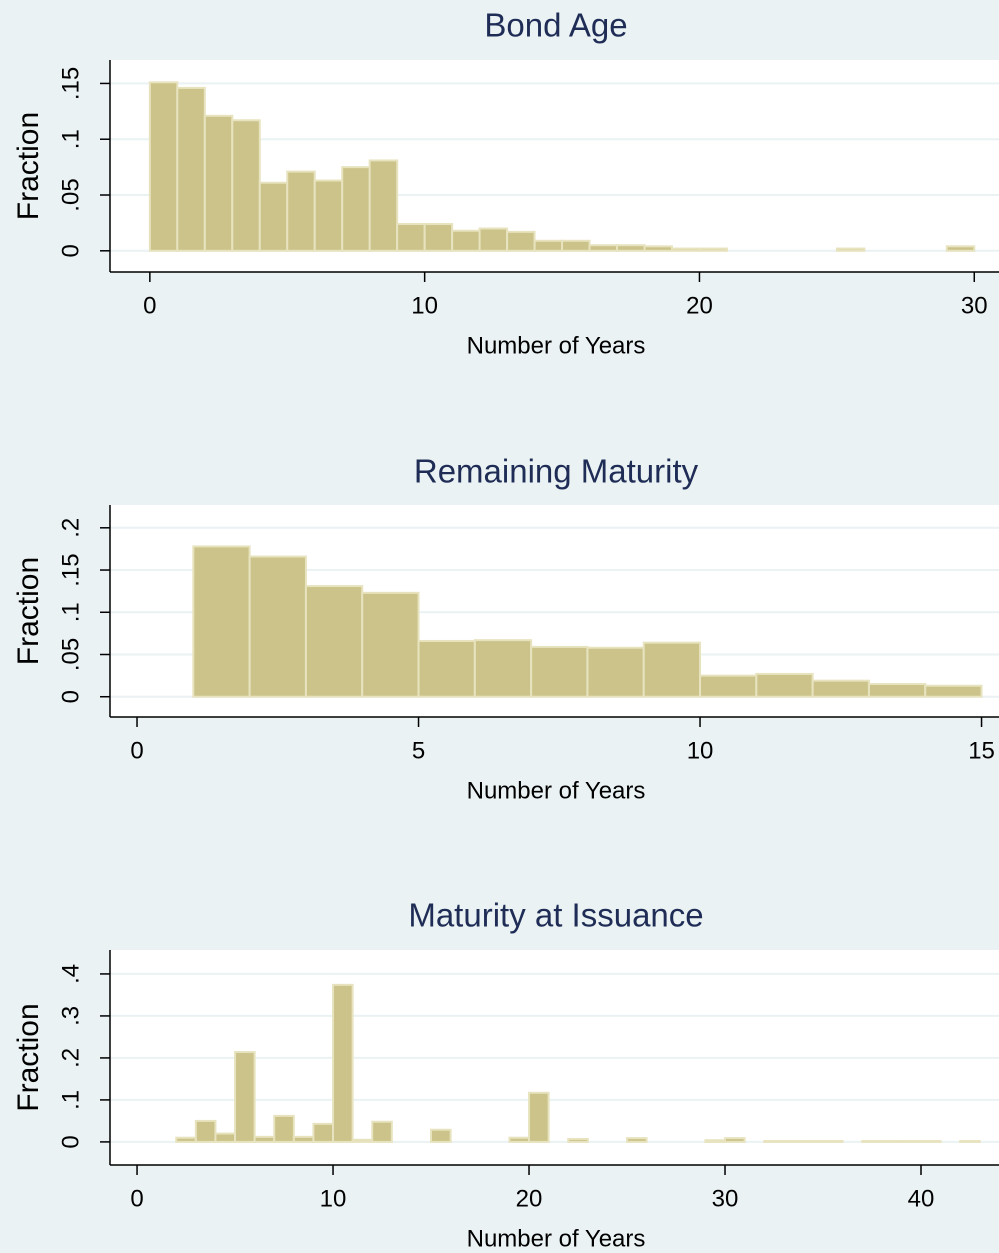  I want to click on x-tick-label: 15, so click(981, 750).